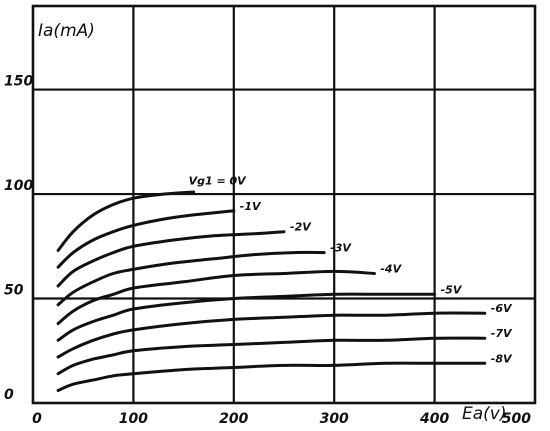  What do you see at coordinates (218, 181) in the screenshot?
I see `series-label-0: Vg1 = 0V` at bounding box center [218, 181].